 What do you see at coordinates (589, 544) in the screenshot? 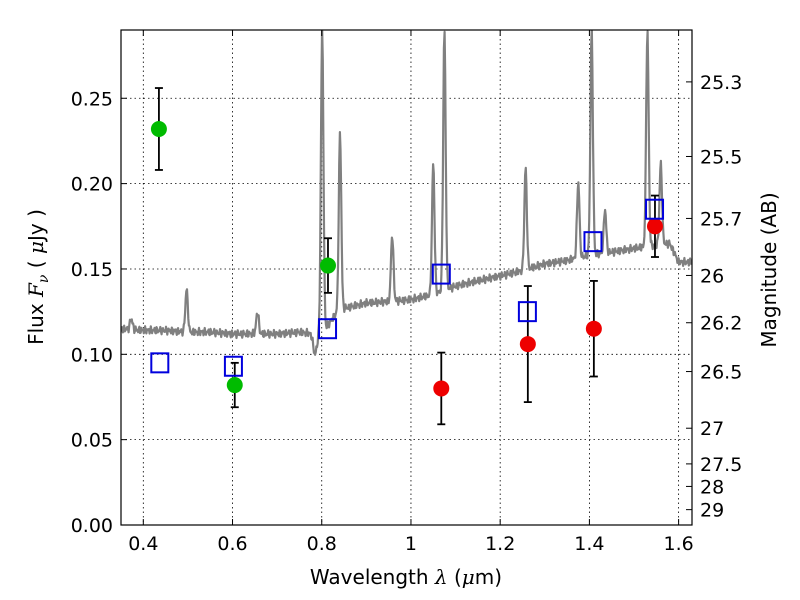
I see `x-tick-label: 1.4` at bounding box center [589, 544].